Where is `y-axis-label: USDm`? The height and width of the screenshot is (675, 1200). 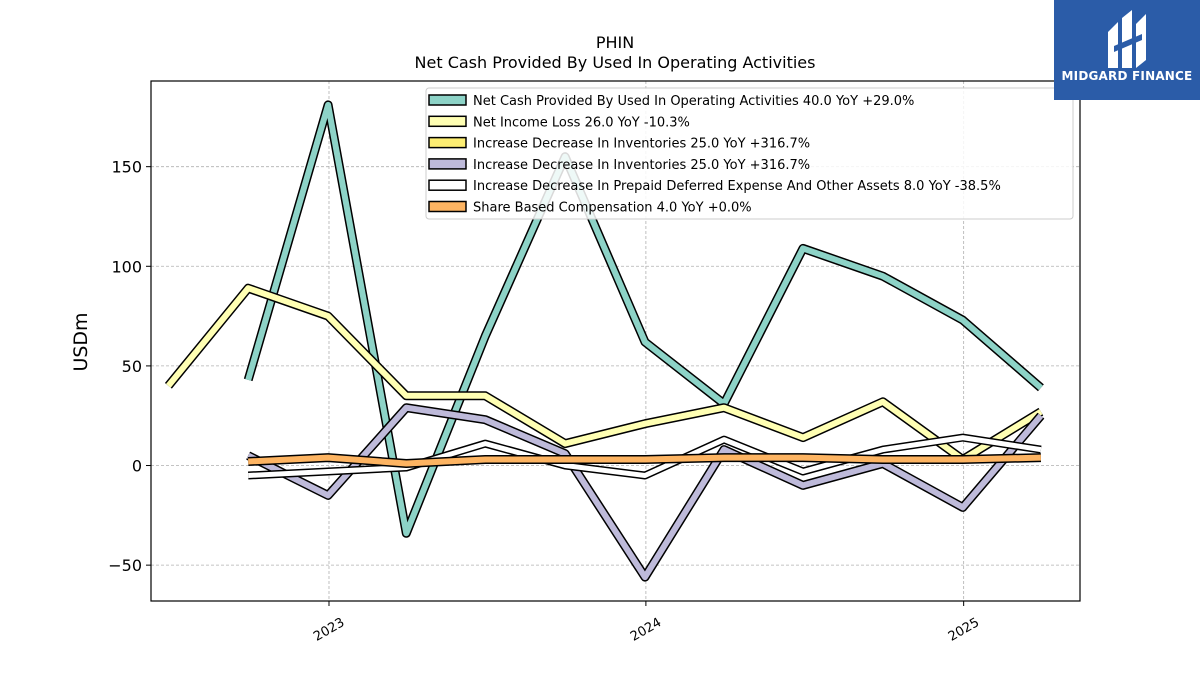 y-axis-label: USDm is located at coordinates (81, 341).